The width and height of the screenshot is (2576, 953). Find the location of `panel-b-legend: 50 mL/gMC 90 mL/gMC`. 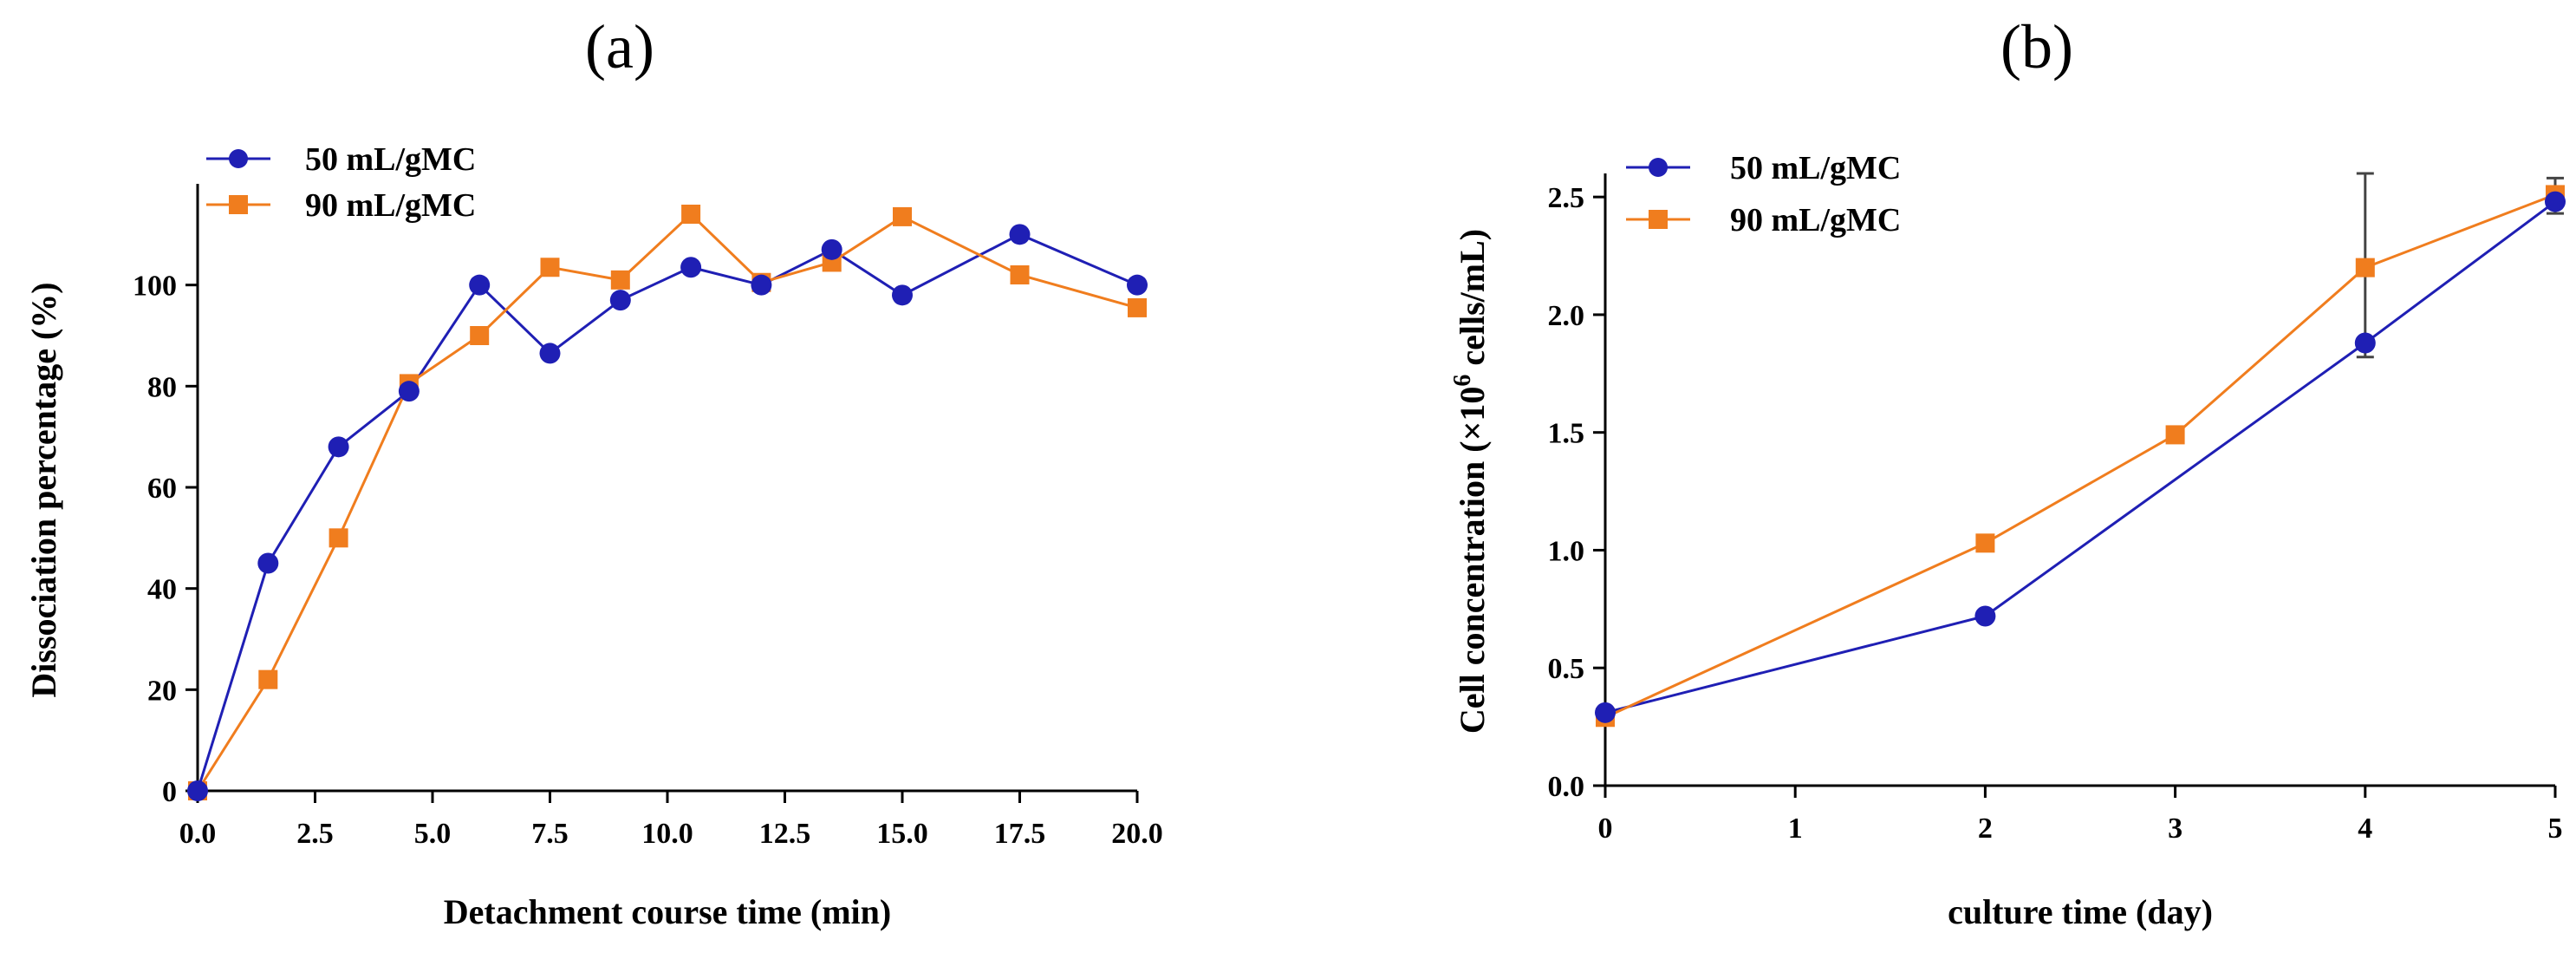

panel-b-legend: 50 mL/gMC 90 mL/gMC is located at coordinates (1763, 194).